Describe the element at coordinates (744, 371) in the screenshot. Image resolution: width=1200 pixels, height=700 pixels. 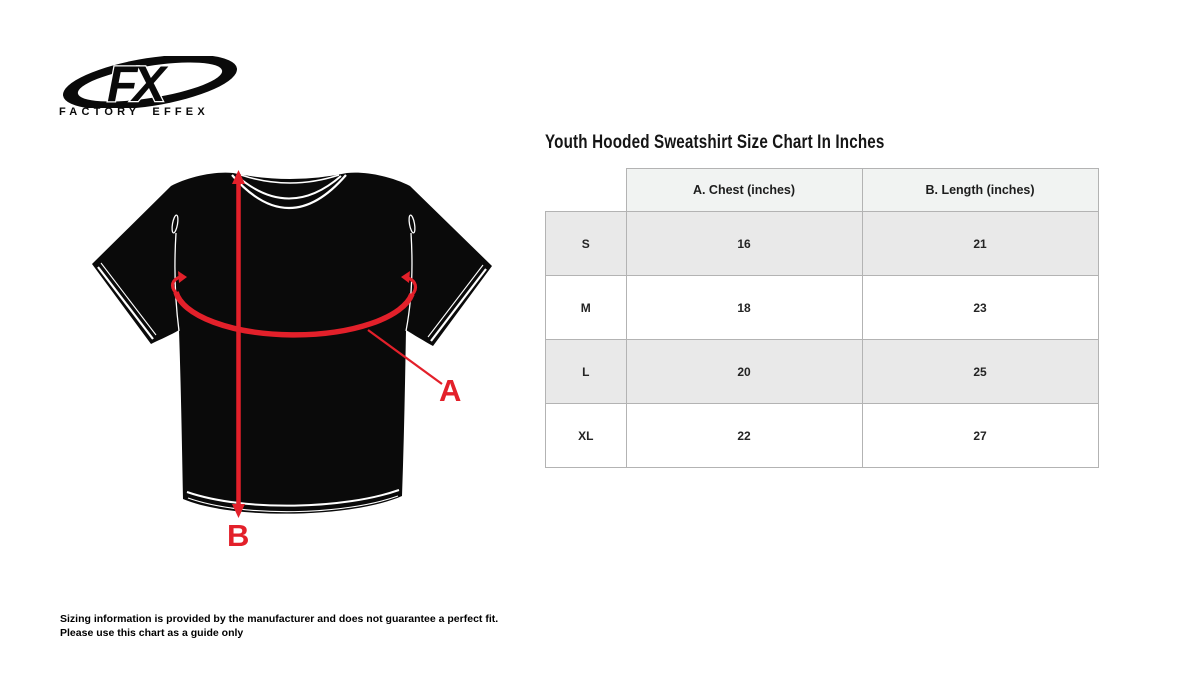
I see `chest-cell: 20` at that location.